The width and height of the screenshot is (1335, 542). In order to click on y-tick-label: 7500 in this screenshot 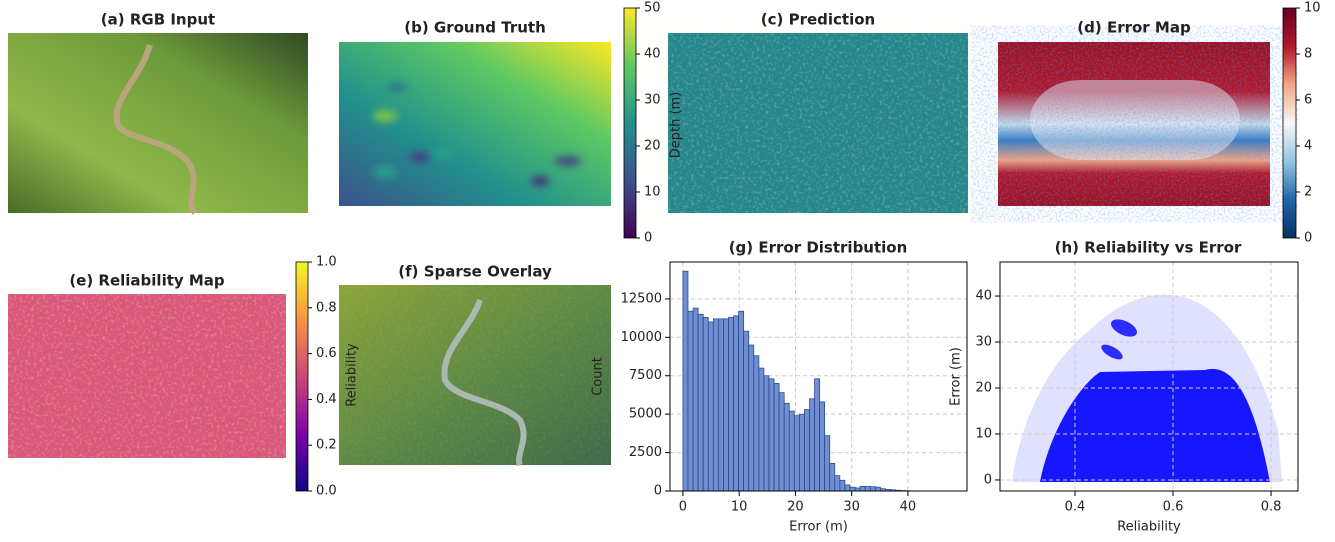, I will do `click(645, 375)`.